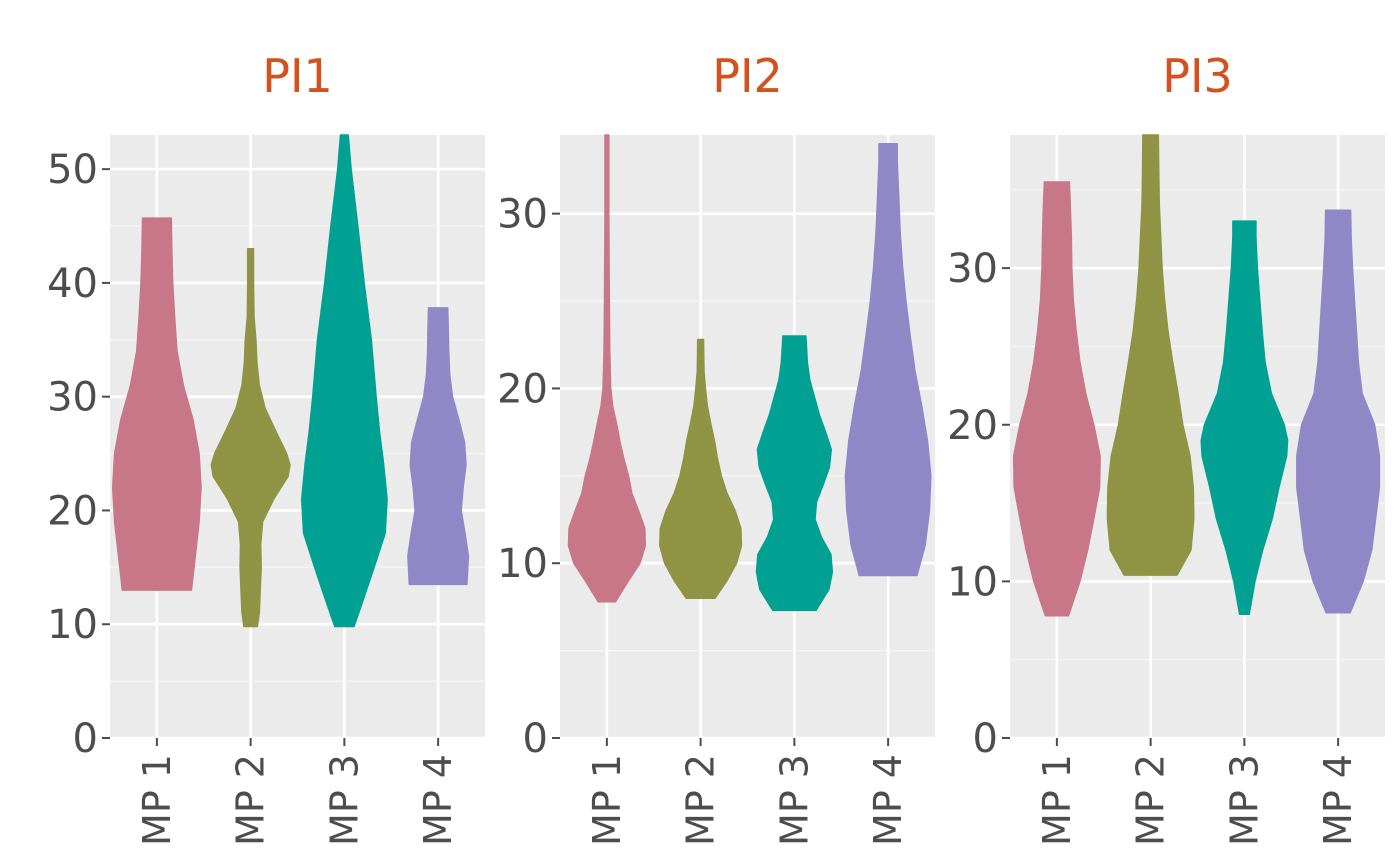  Describe the element at coordinates (72, 170) in the screenshot. I see `y-tick-label: 50` at that location.